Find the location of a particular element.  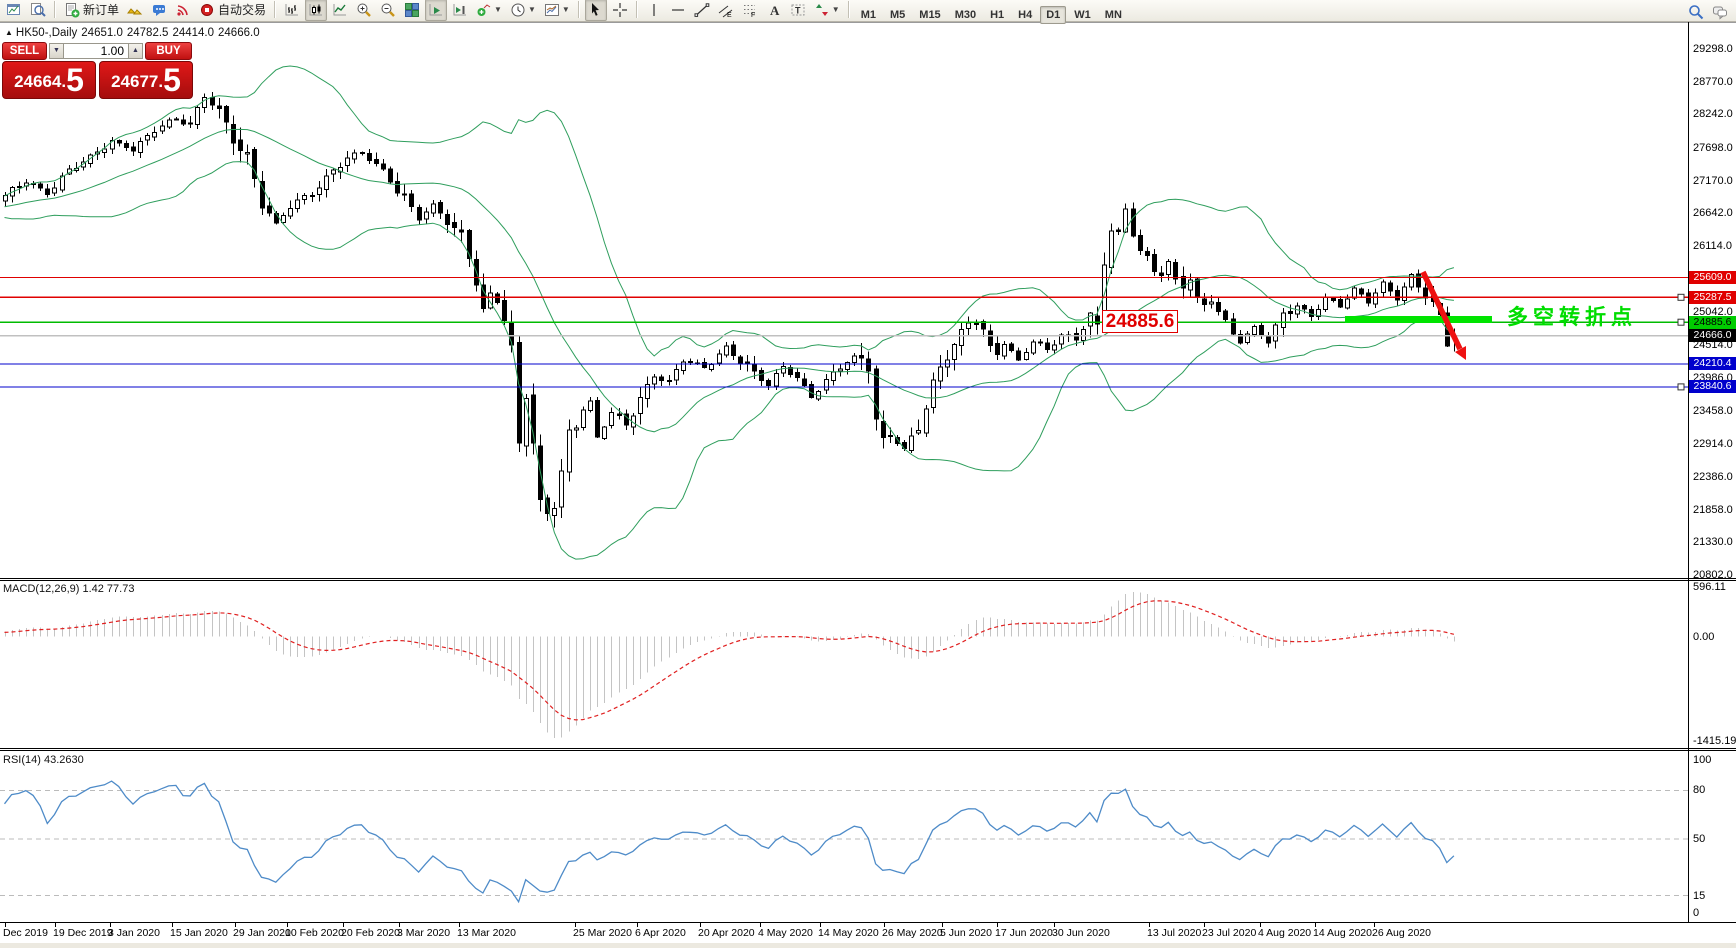

toolbar-separator is located at coordinates (578, 9).